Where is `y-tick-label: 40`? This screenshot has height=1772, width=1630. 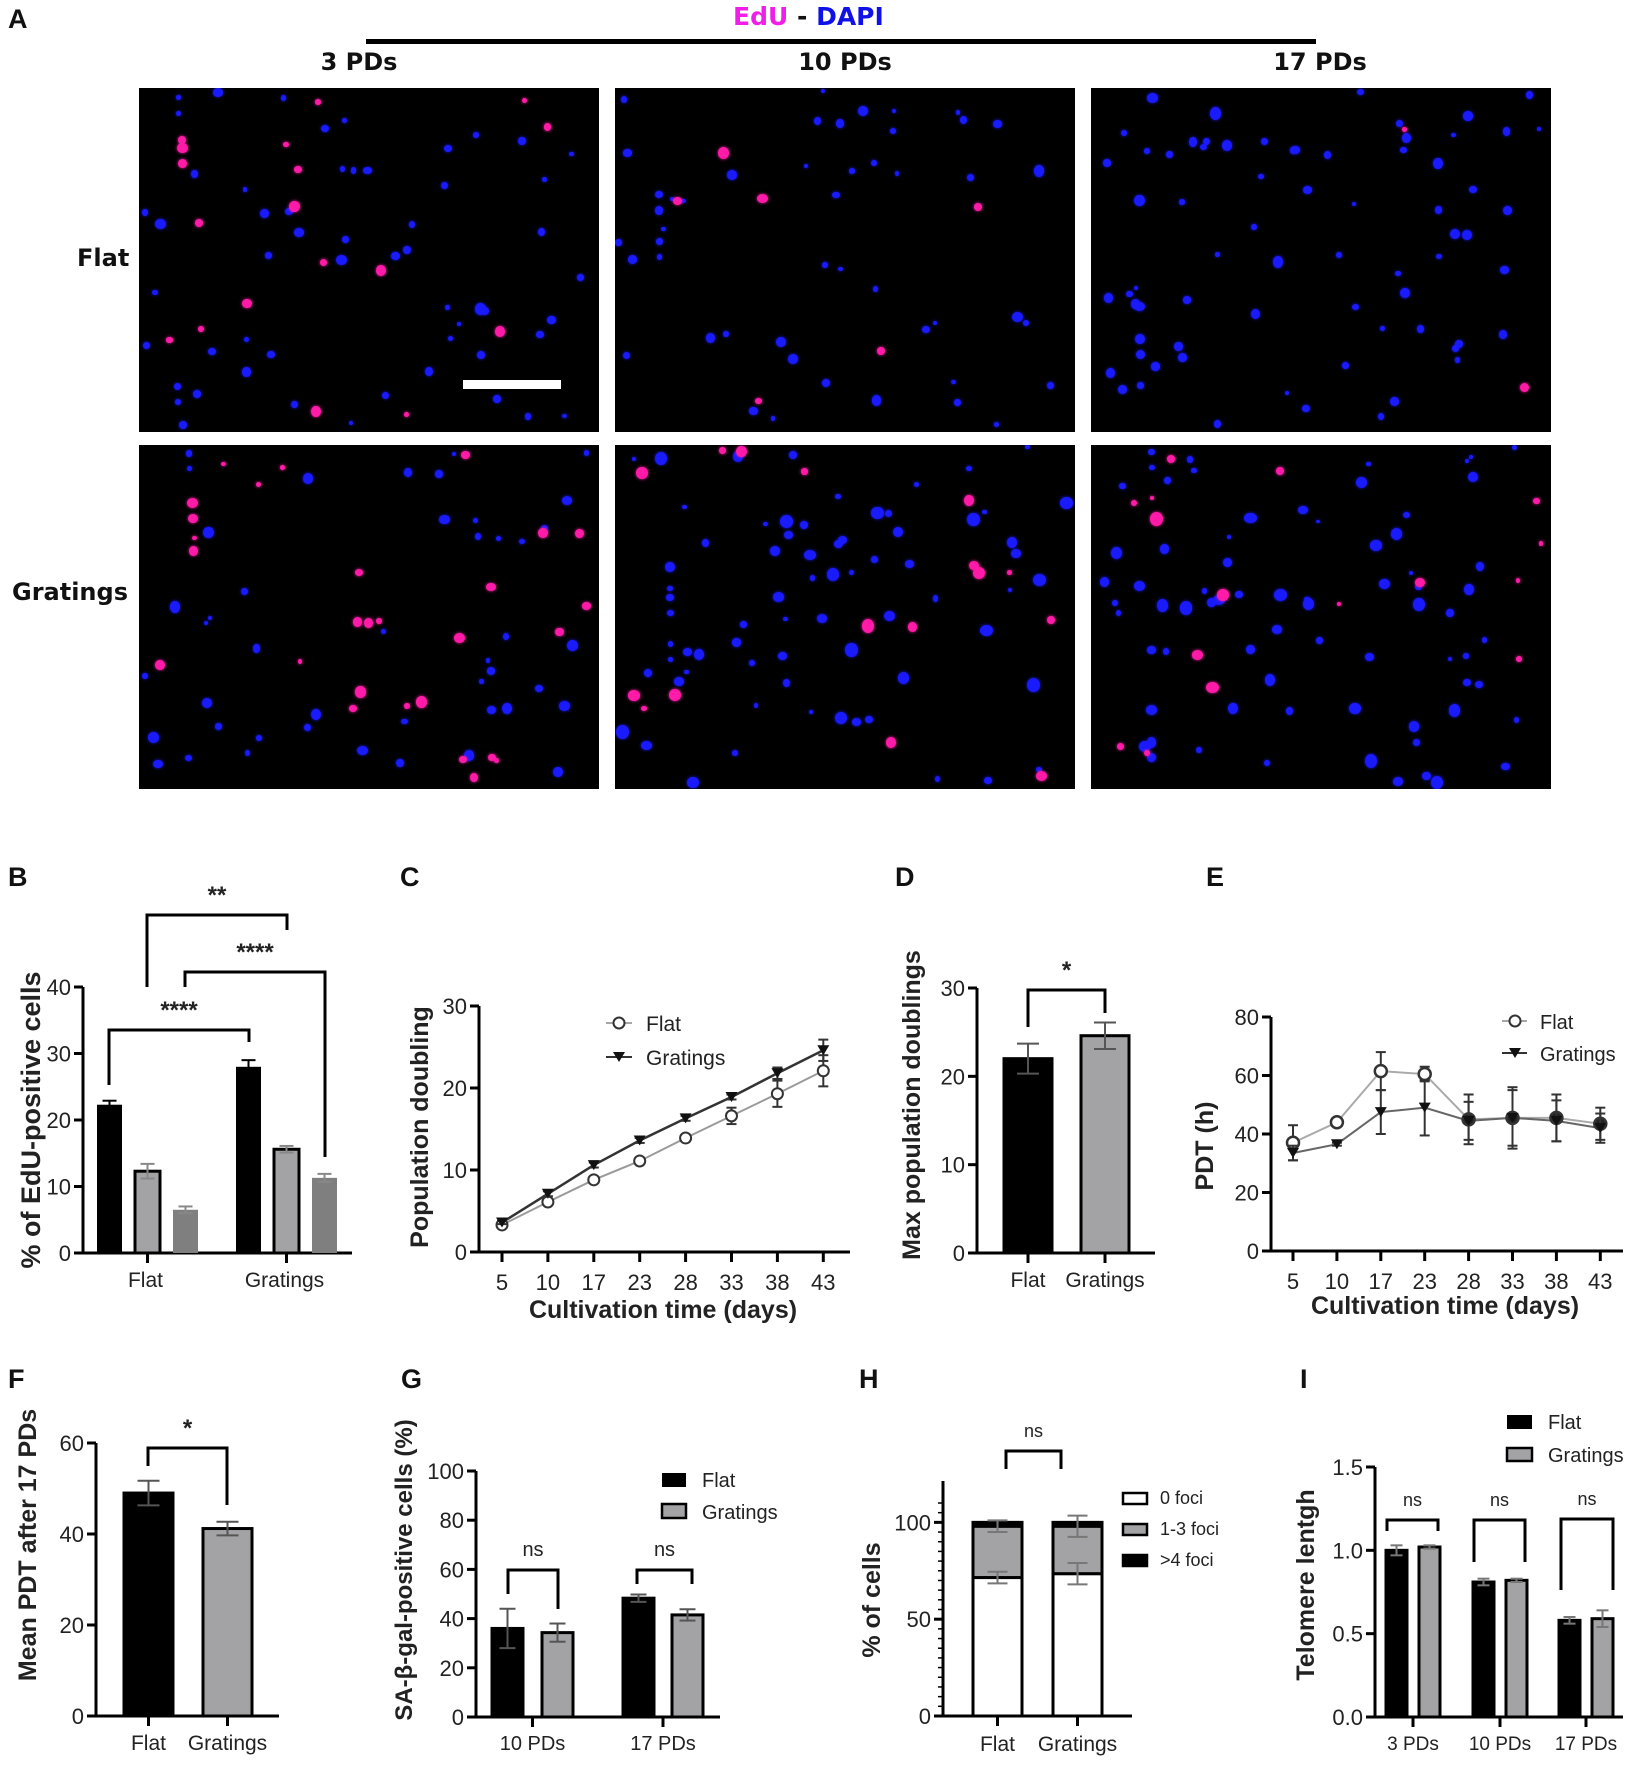
y-tick-label: 40 is located at coordinates (59, 987).